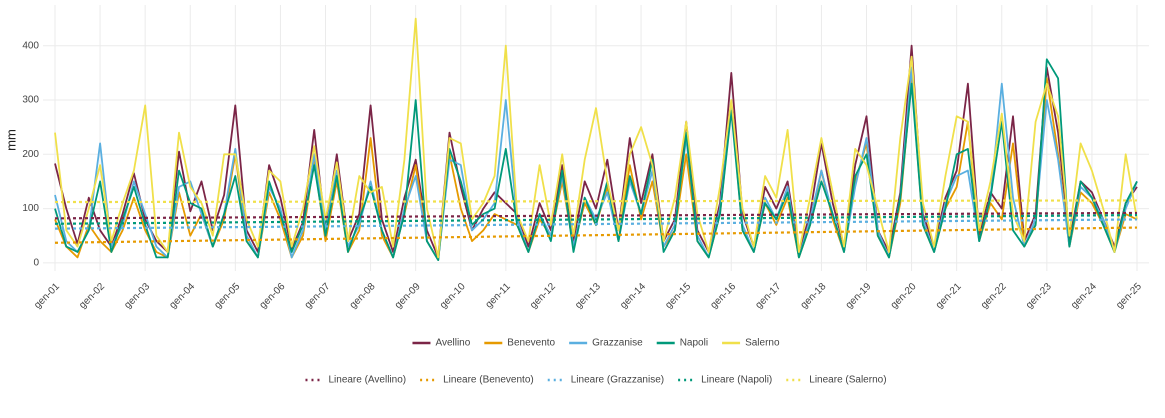  I want to click on legend-label: Avellino, so click(452, 343).